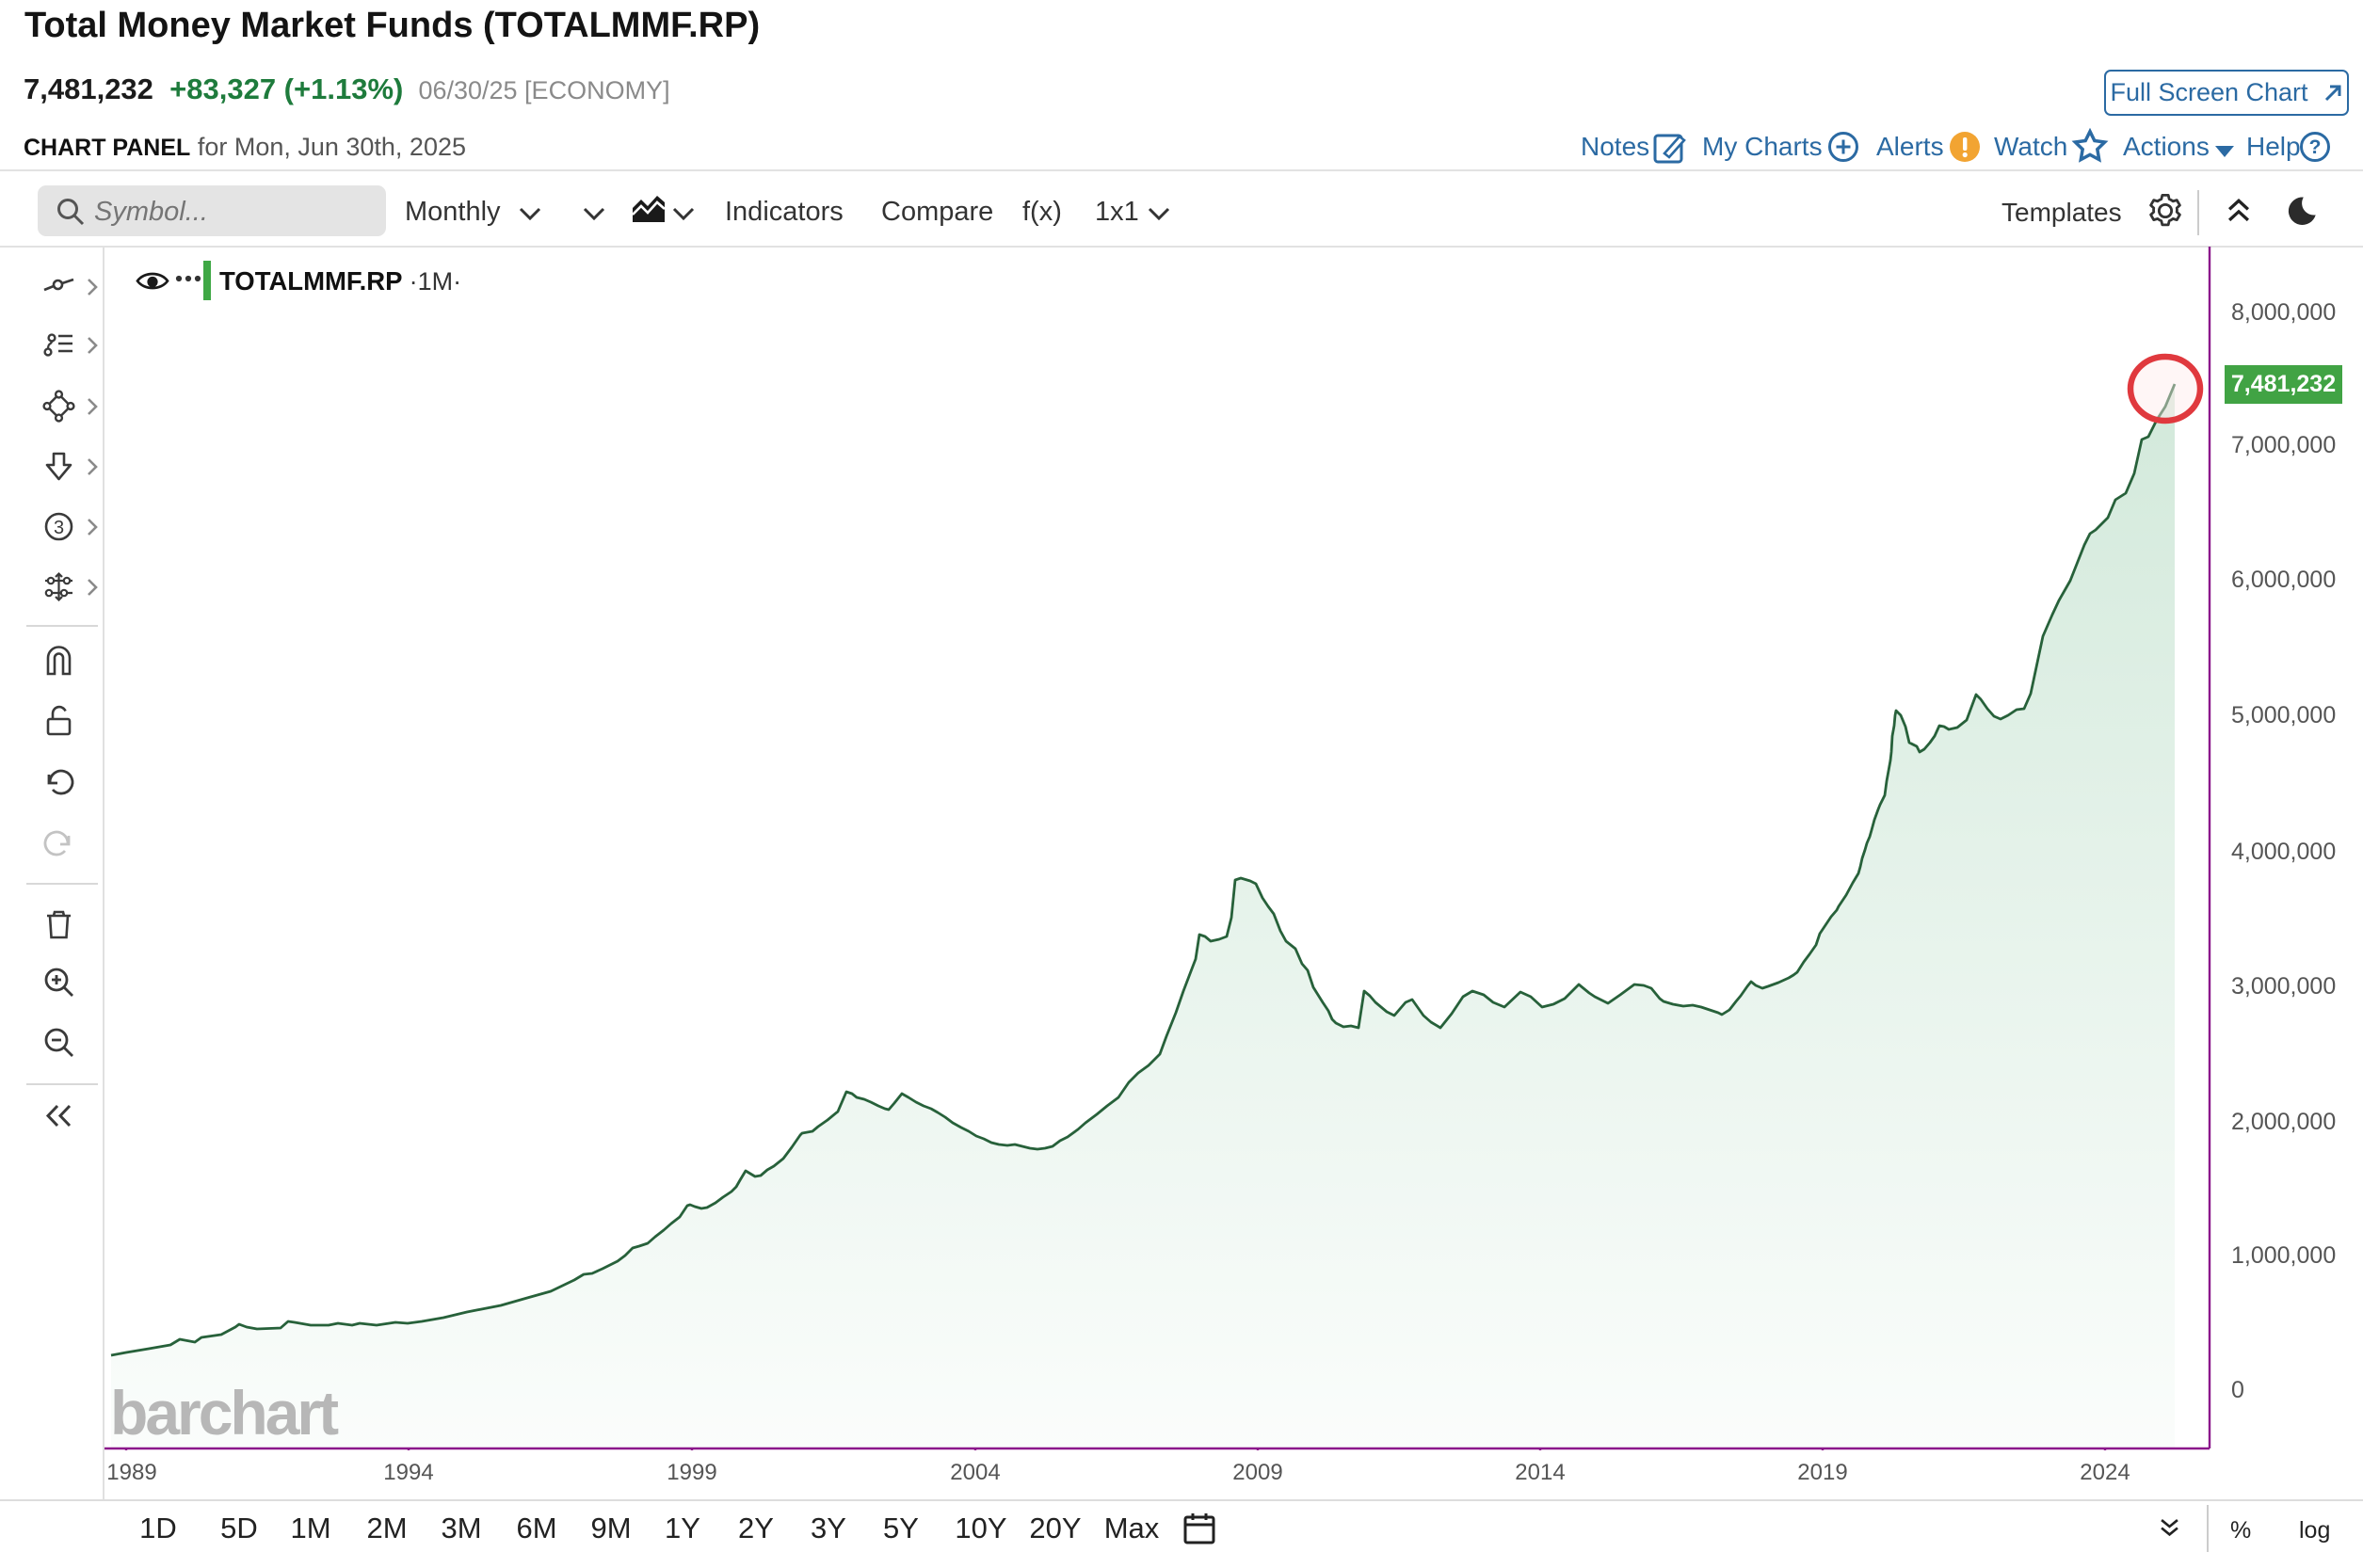 This screenshot has width=2363, height=1568. Describe the element at coordinates (59, 528) in the screenshot. I see `svg-text: 3` at that location.